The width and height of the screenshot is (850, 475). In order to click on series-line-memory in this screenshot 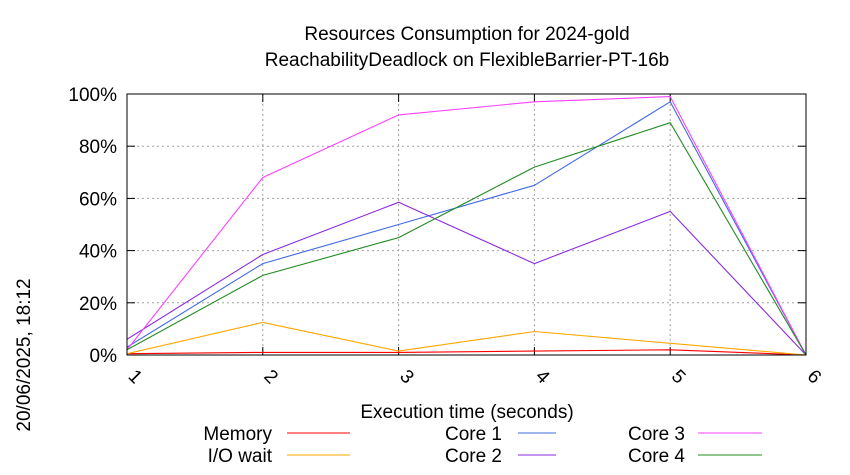, I will do `click(466, 352)`.